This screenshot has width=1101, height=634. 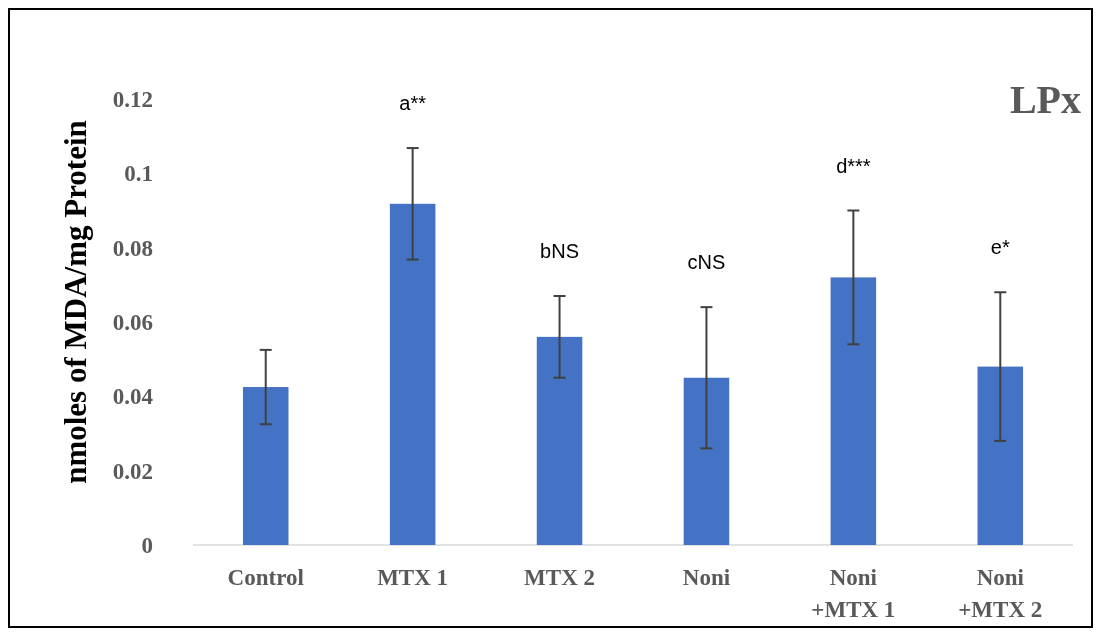 What do you see at coordinates (560, 577) in the screenshot?
I see `x-tick-label: MTX 2` at bounding box center [560, 577].